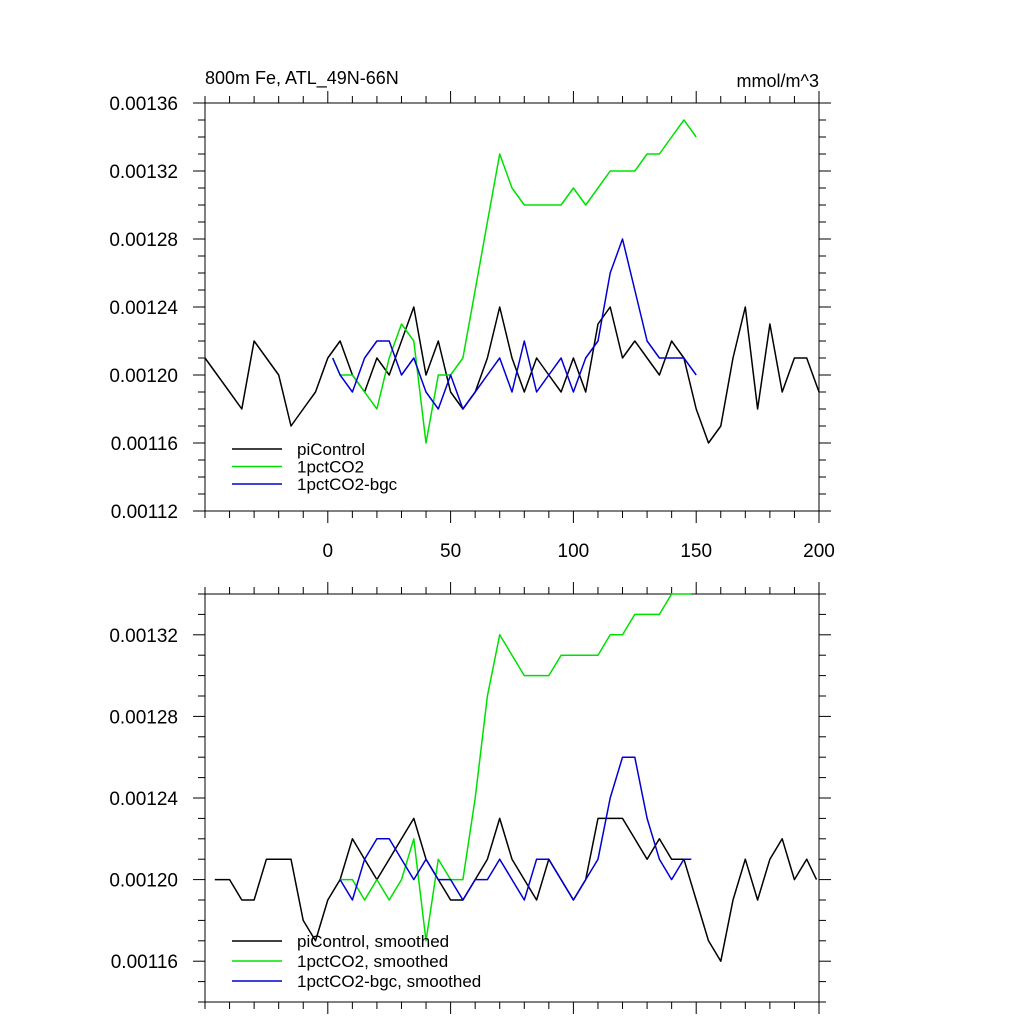  Describe the element at coordinates (389, 981) in the screenshot. I see `legend-label: 1pctCO2-bgc, smoothed` at that location.